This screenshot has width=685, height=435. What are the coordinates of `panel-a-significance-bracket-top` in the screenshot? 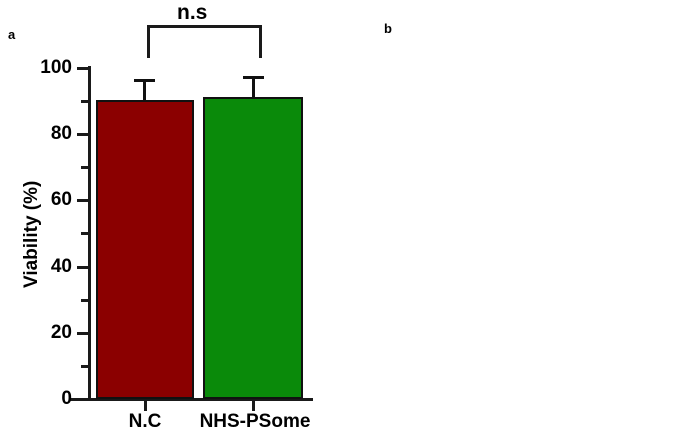 It's located at (204, 26).